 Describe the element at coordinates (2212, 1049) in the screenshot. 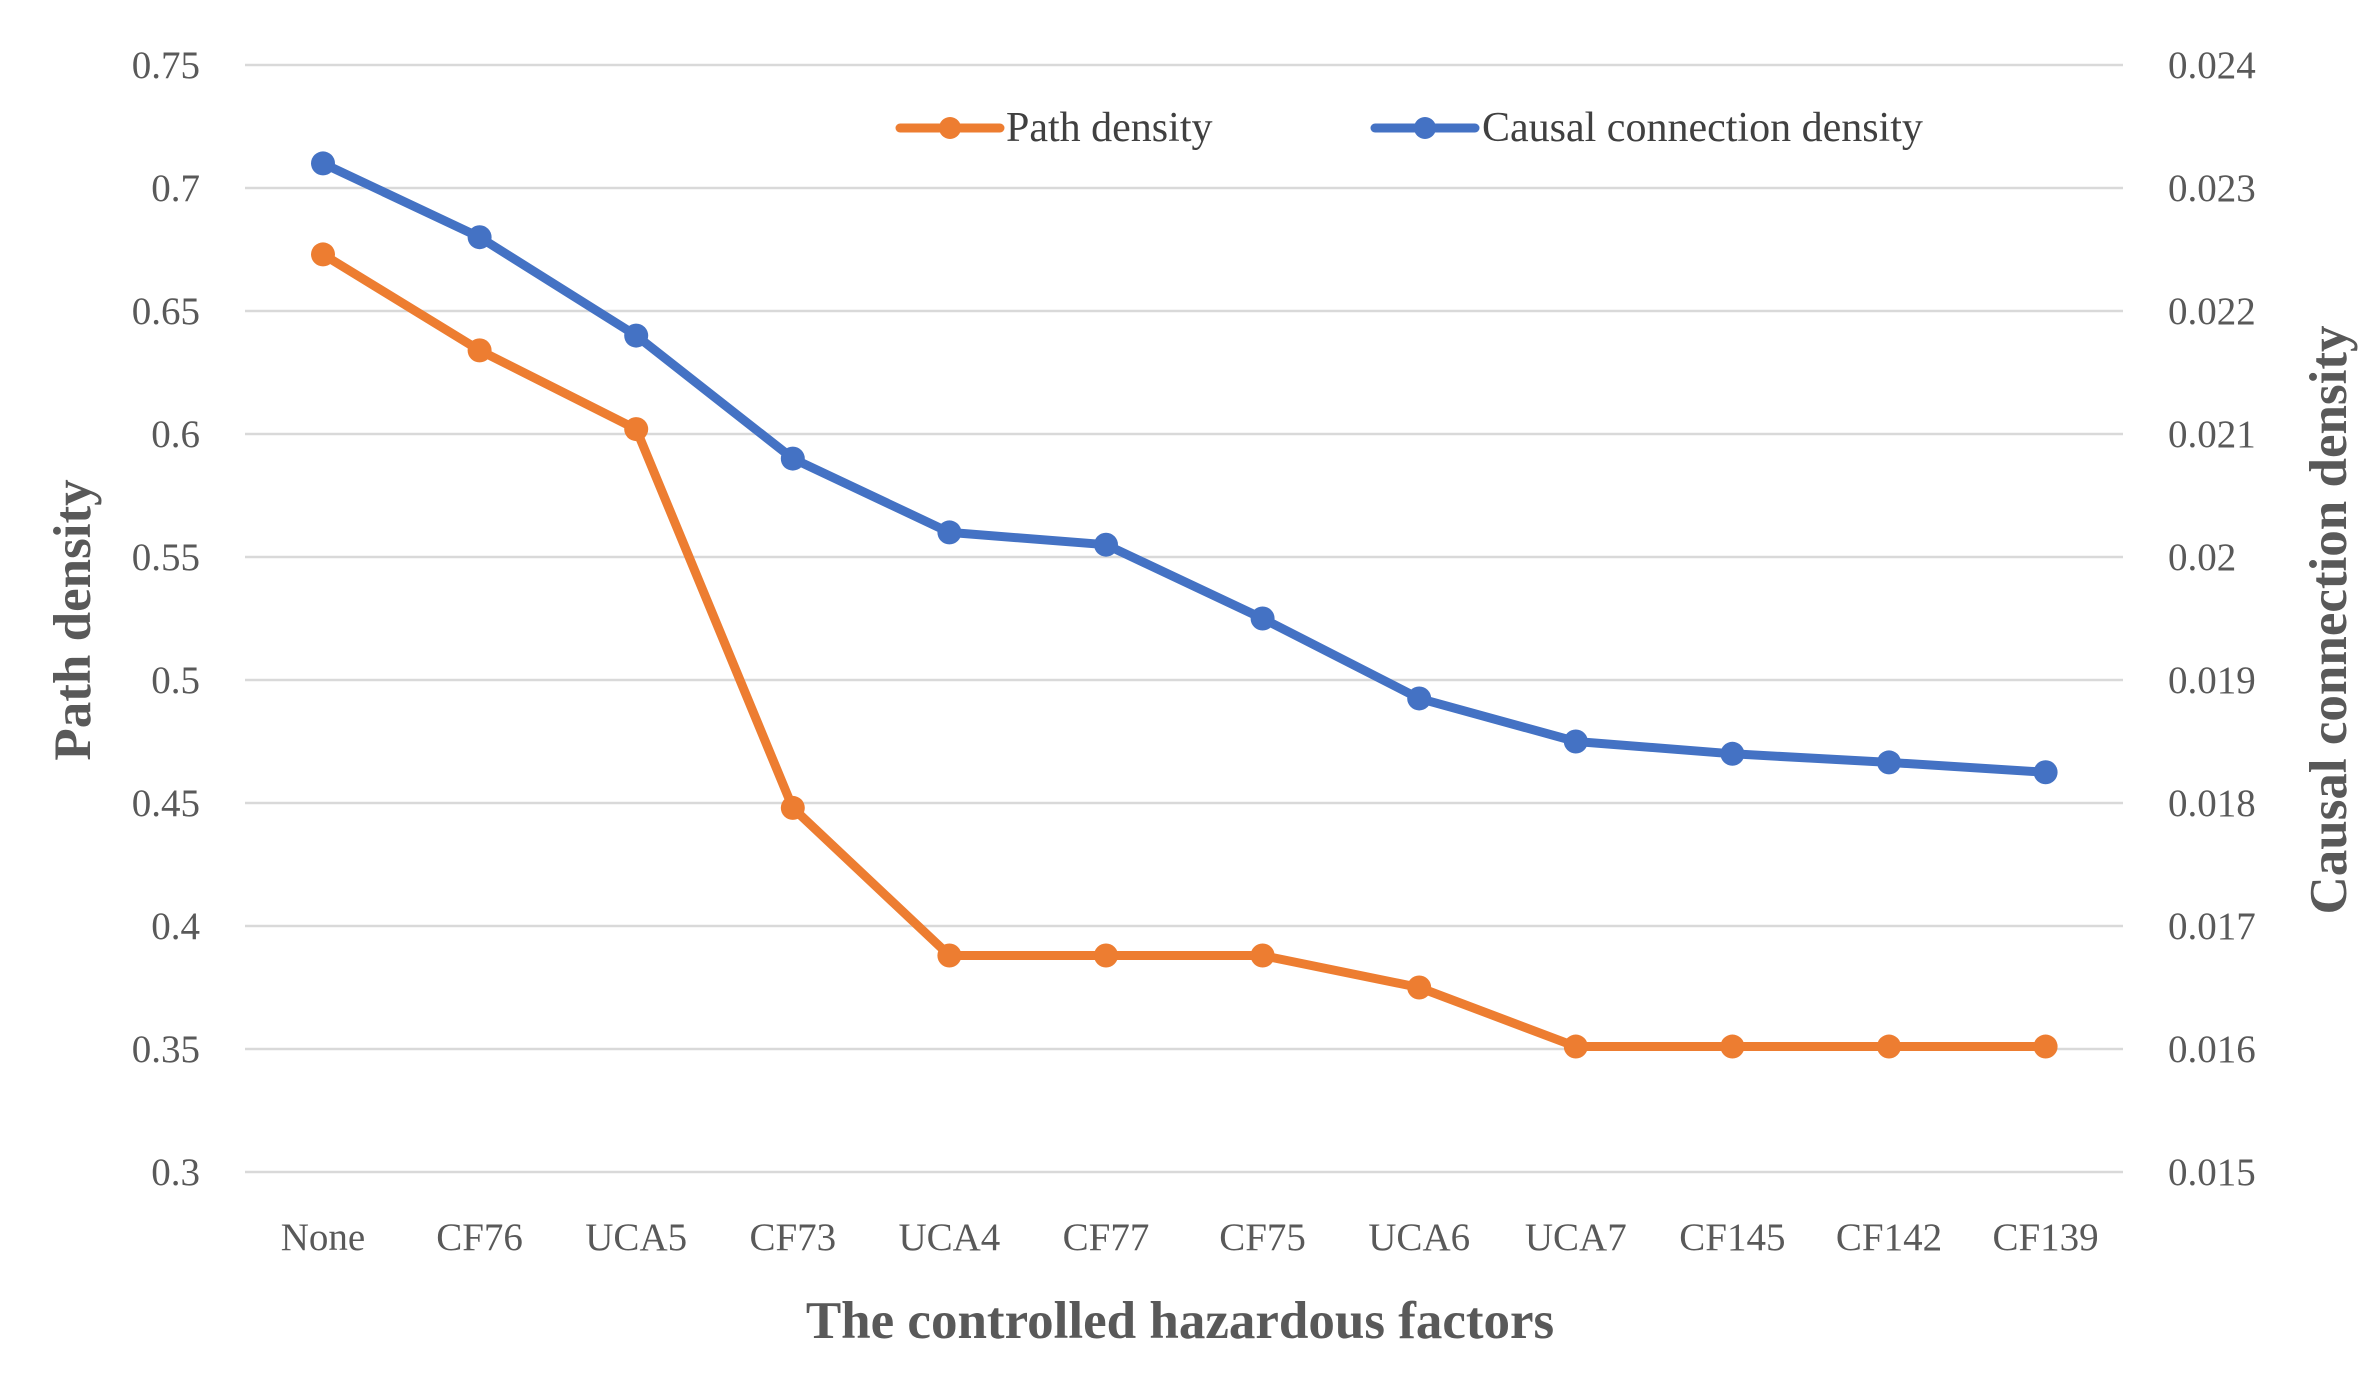

I see `right-y-tick-label: 0.016` at that location.